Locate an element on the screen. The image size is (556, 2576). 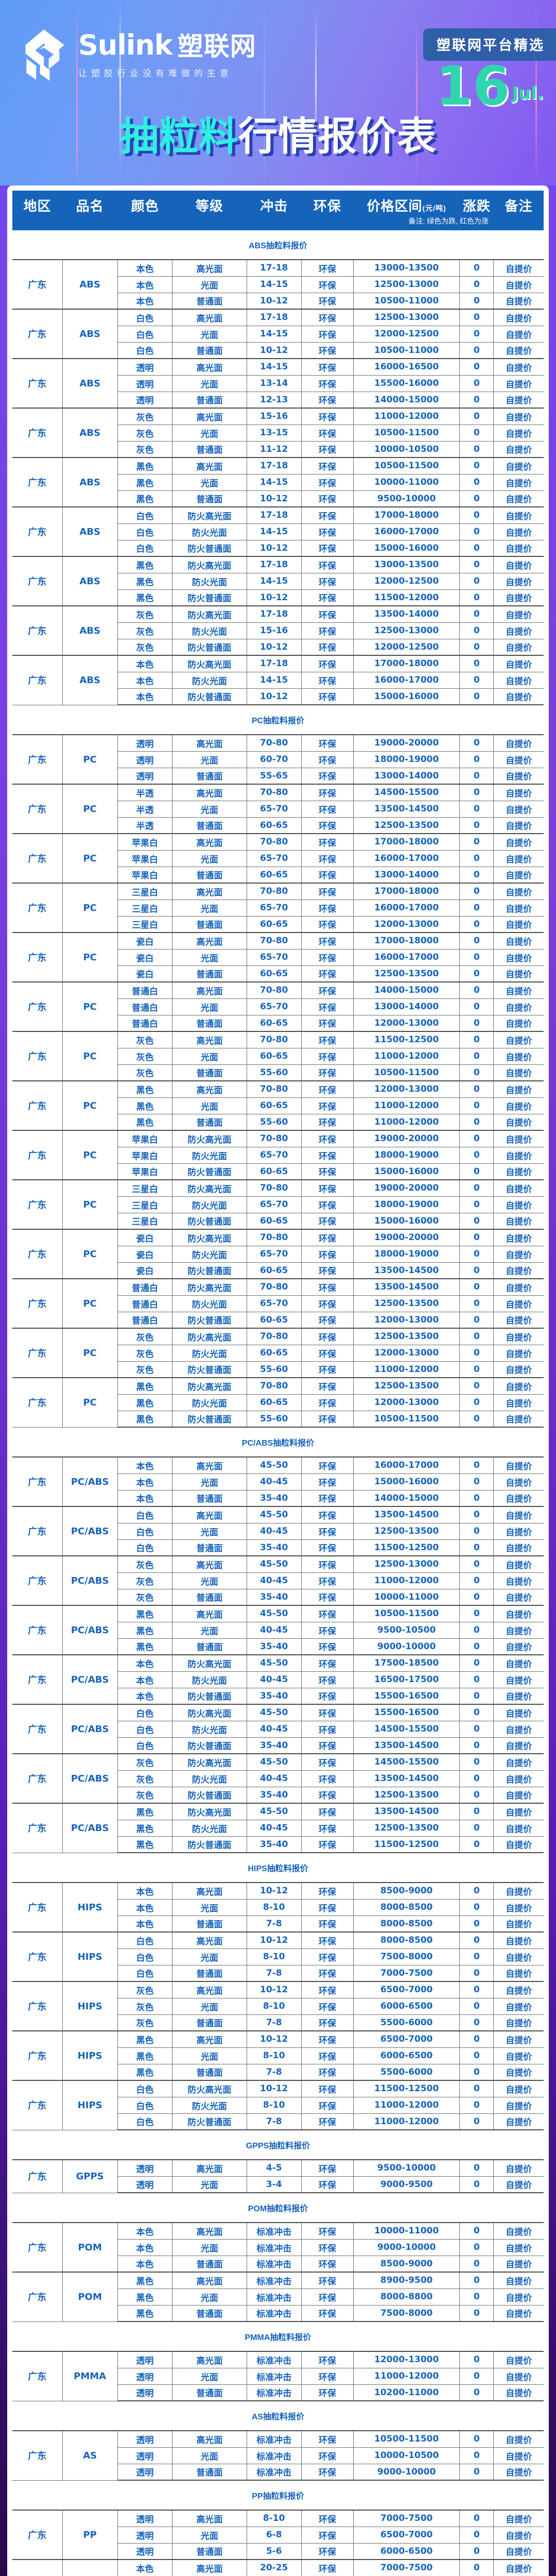
table-row: 广东 PC/ABS 灰色 高光面 45-50 环保 12500-13000 0 自提价 is located at coordinates (278, 1580).